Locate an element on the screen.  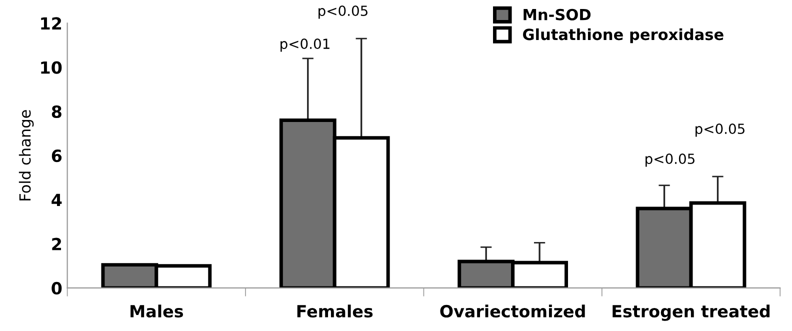
legend-label: Mn-SOD is located at coordinates (557, 14).